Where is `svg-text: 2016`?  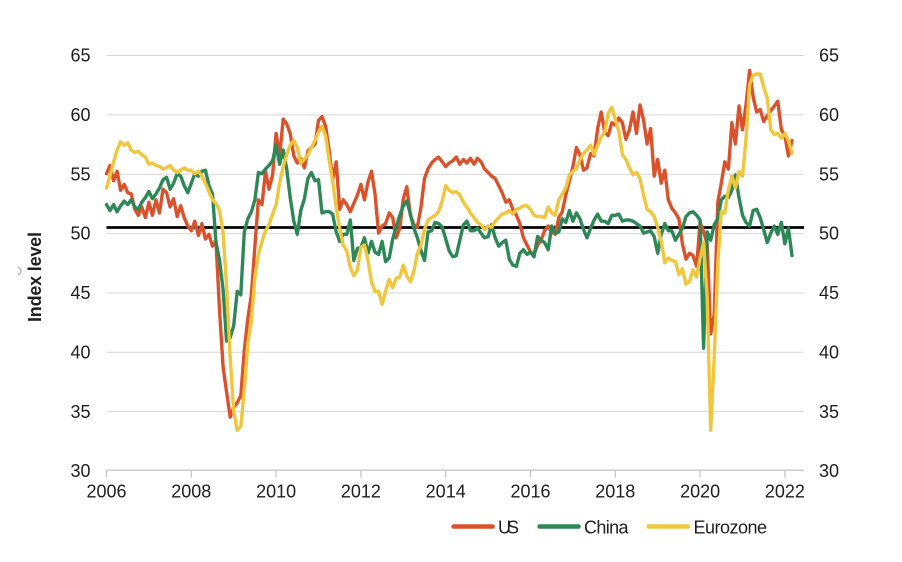
svg-text: 2016 is located at coordinates (530, 491).